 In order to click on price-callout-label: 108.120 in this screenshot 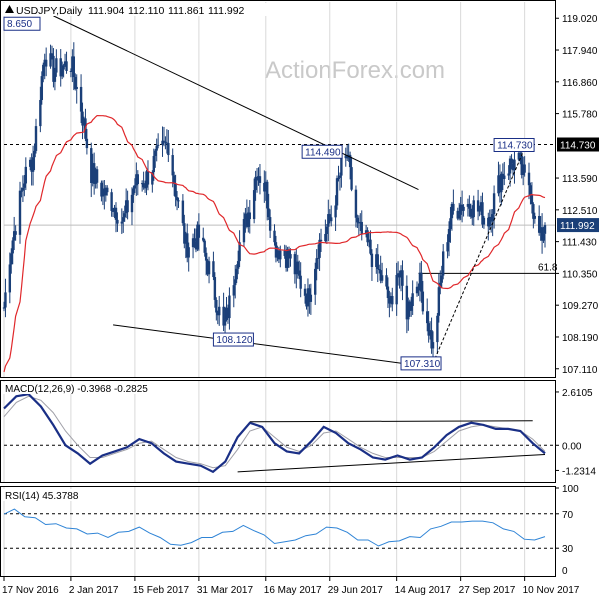, I will do `click(234, 340)`.